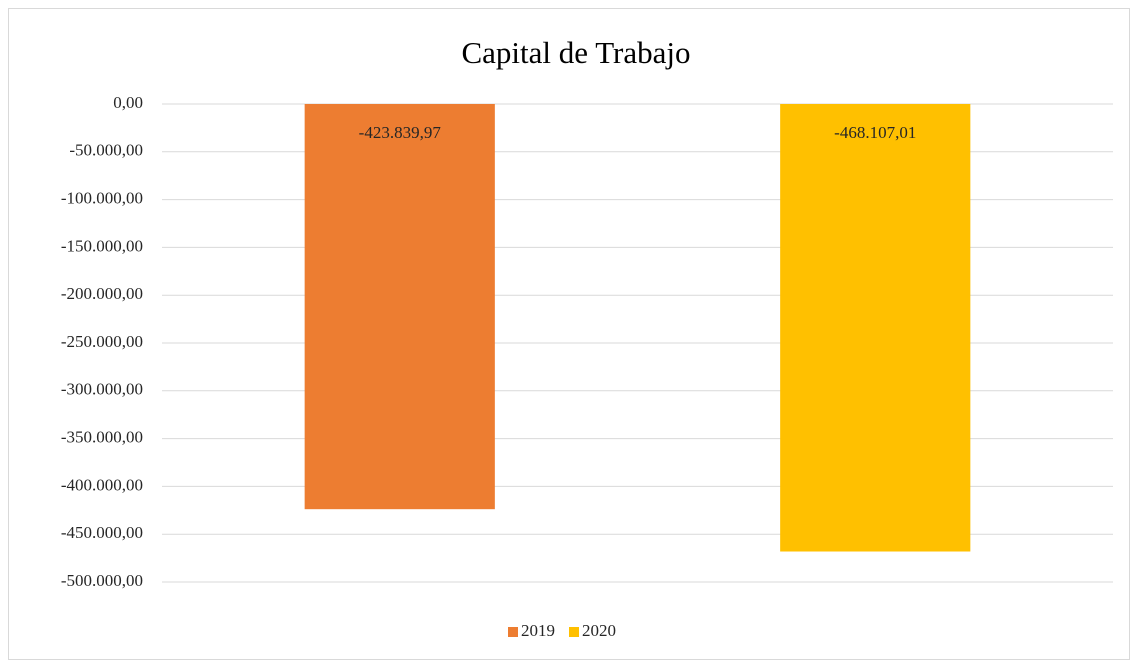 The width and height of the screenshot is (1138, 665). I want to click on y-tick-label: -400.000,00, so click(102, 484).